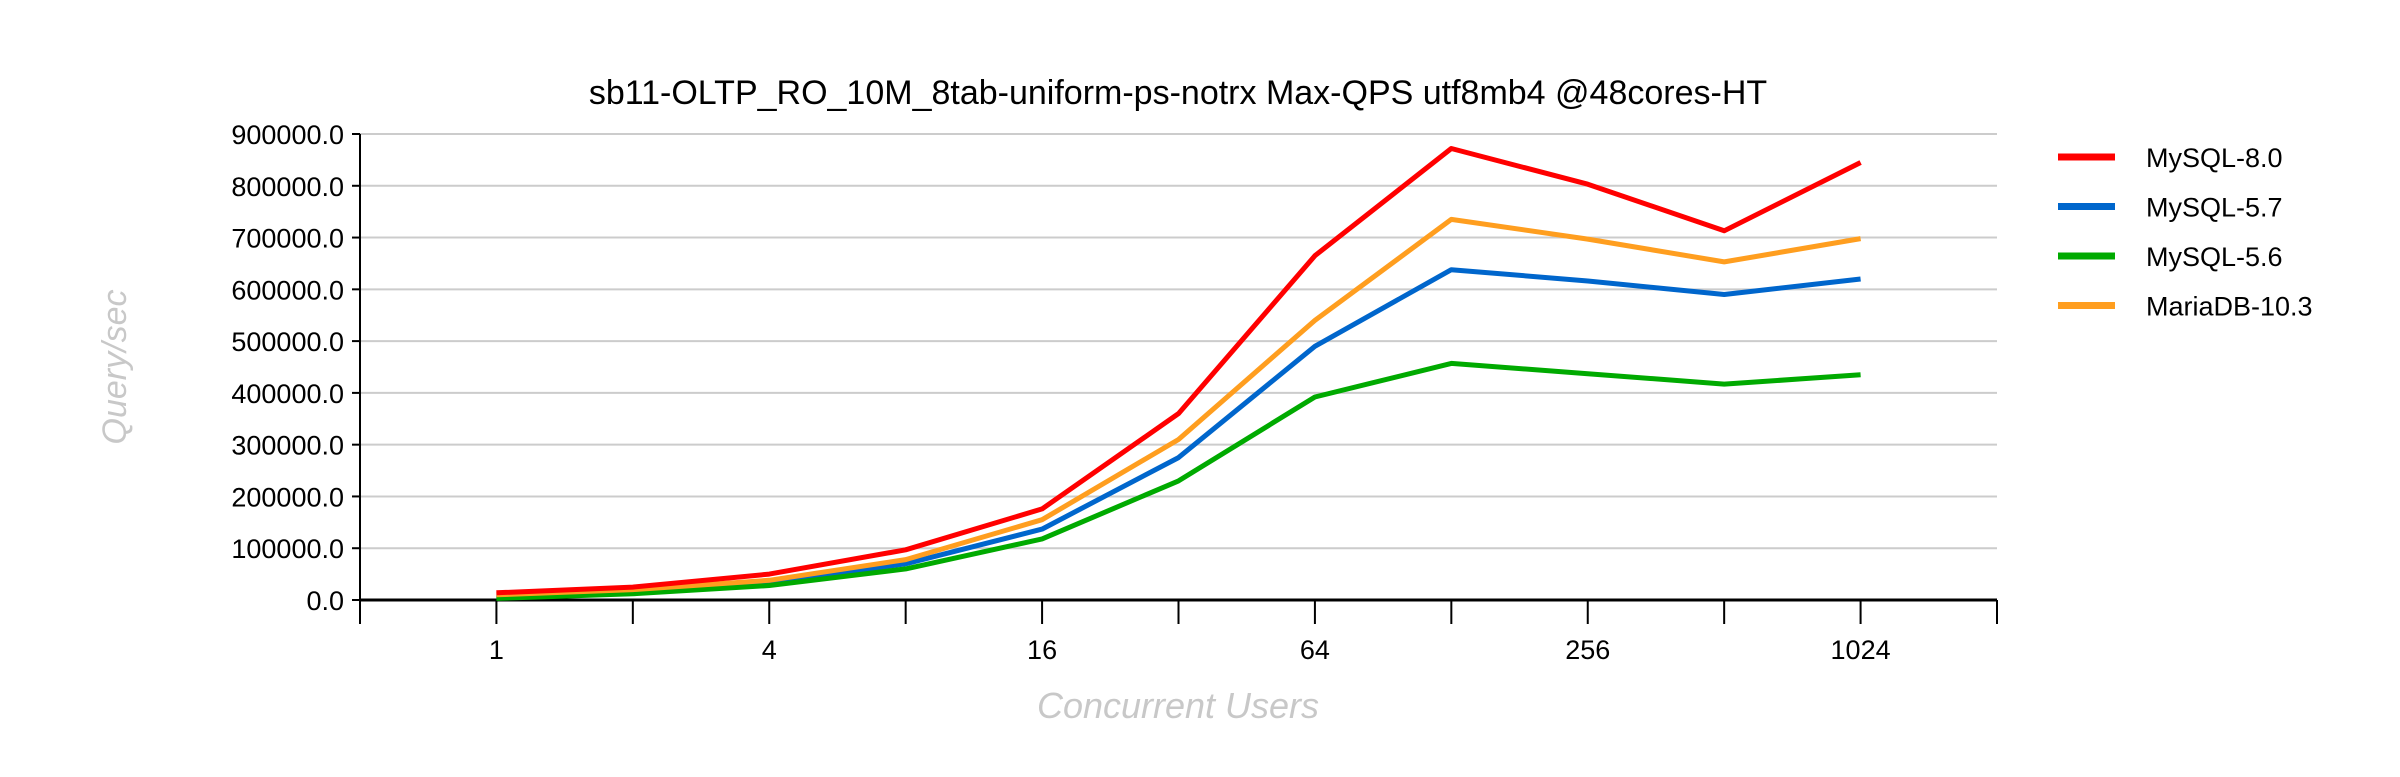  What do you see at coordinates (2214, 208) in the screenshot?
I see `legend-label: MySQL-5.7` at bounding box center [2214, 208].